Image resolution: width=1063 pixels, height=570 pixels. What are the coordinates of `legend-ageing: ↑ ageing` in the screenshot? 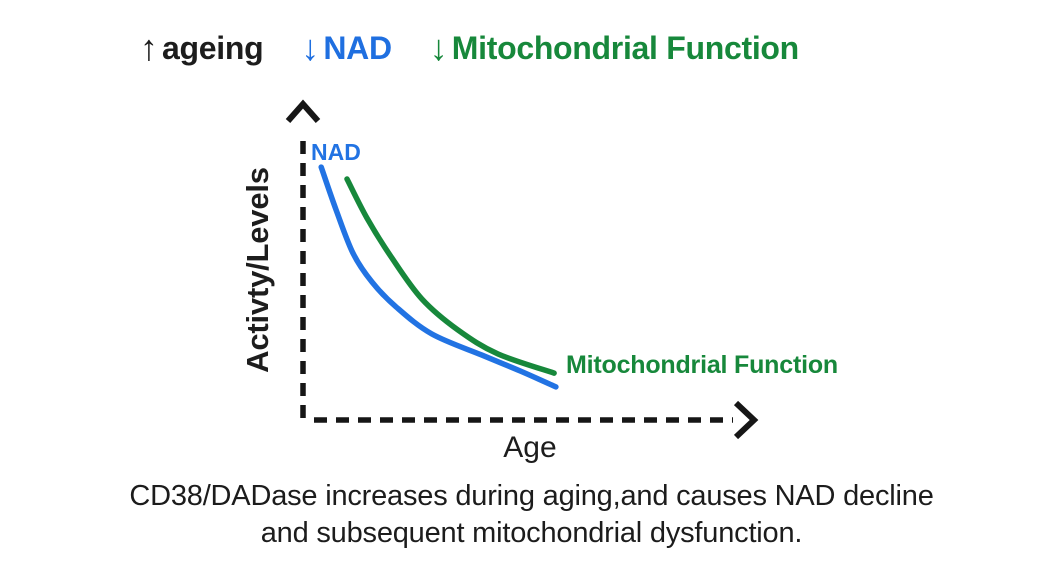 It's located at (202, 47).